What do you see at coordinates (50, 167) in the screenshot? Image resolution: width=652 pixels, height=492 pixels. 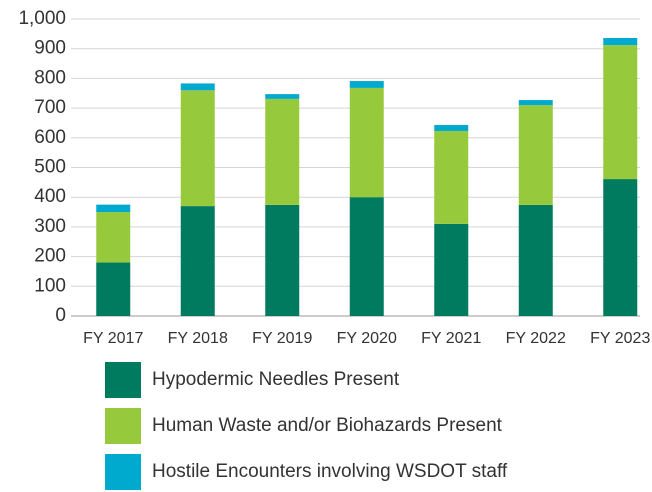 I see `y-tick-label: 500` at bounding box center [50, 167].